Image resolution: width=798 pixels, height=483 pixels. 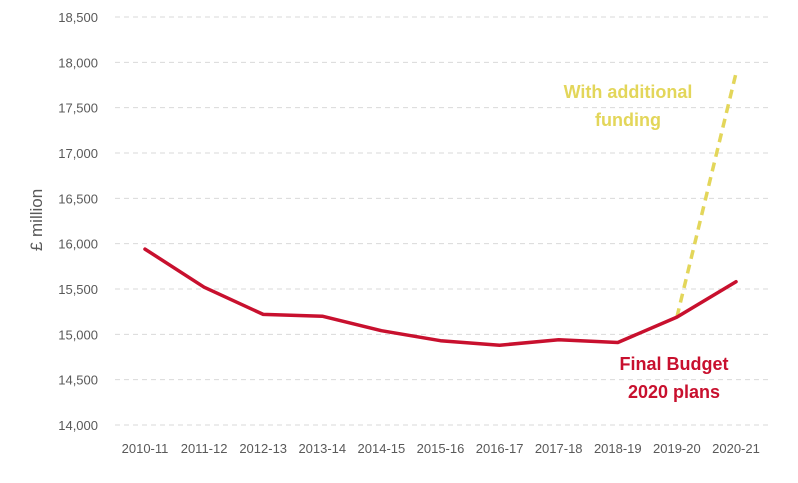 What do you see at coordinates (78, 289) in the screenshot?
I see `y-tick-label: 15,500` at bounding box center [78, 289].